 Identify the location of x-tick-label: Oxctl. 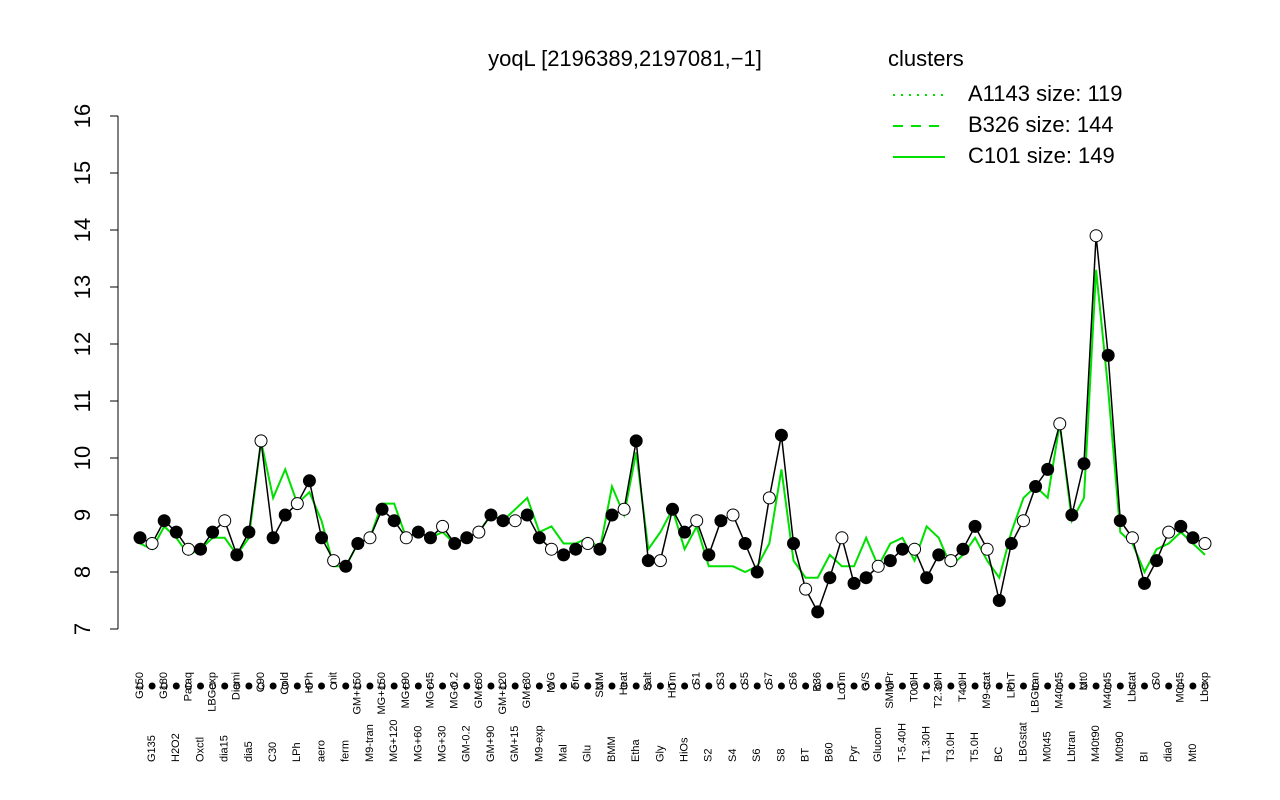
(200, 749).